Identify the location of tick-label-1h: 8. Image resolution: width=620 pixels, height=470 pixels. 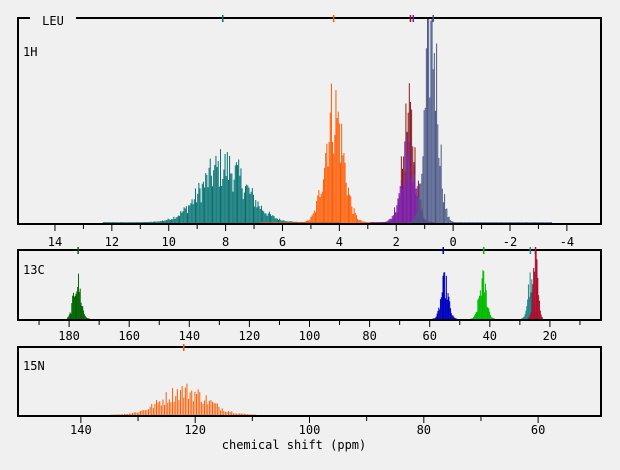
(225, 242).